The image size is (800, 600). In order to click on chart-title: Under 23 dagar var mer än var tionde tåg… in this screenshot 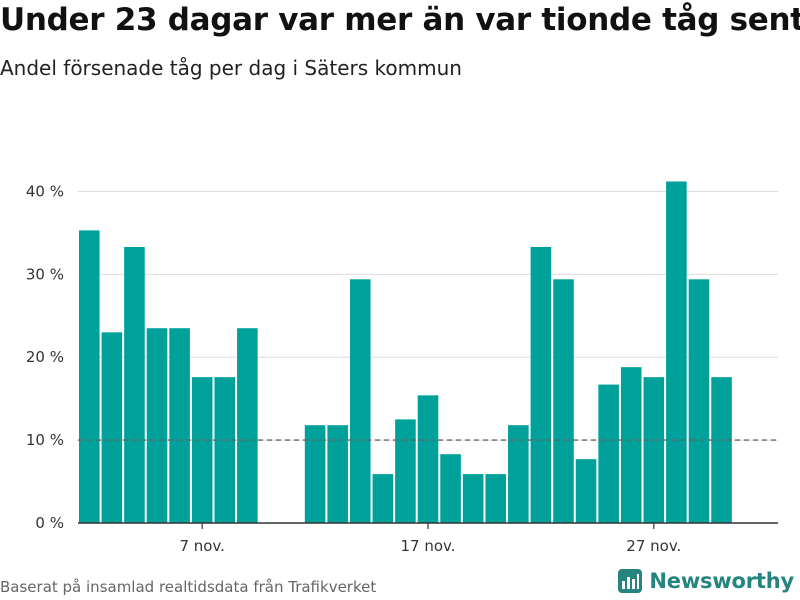, I will do `click(400, 20)`.